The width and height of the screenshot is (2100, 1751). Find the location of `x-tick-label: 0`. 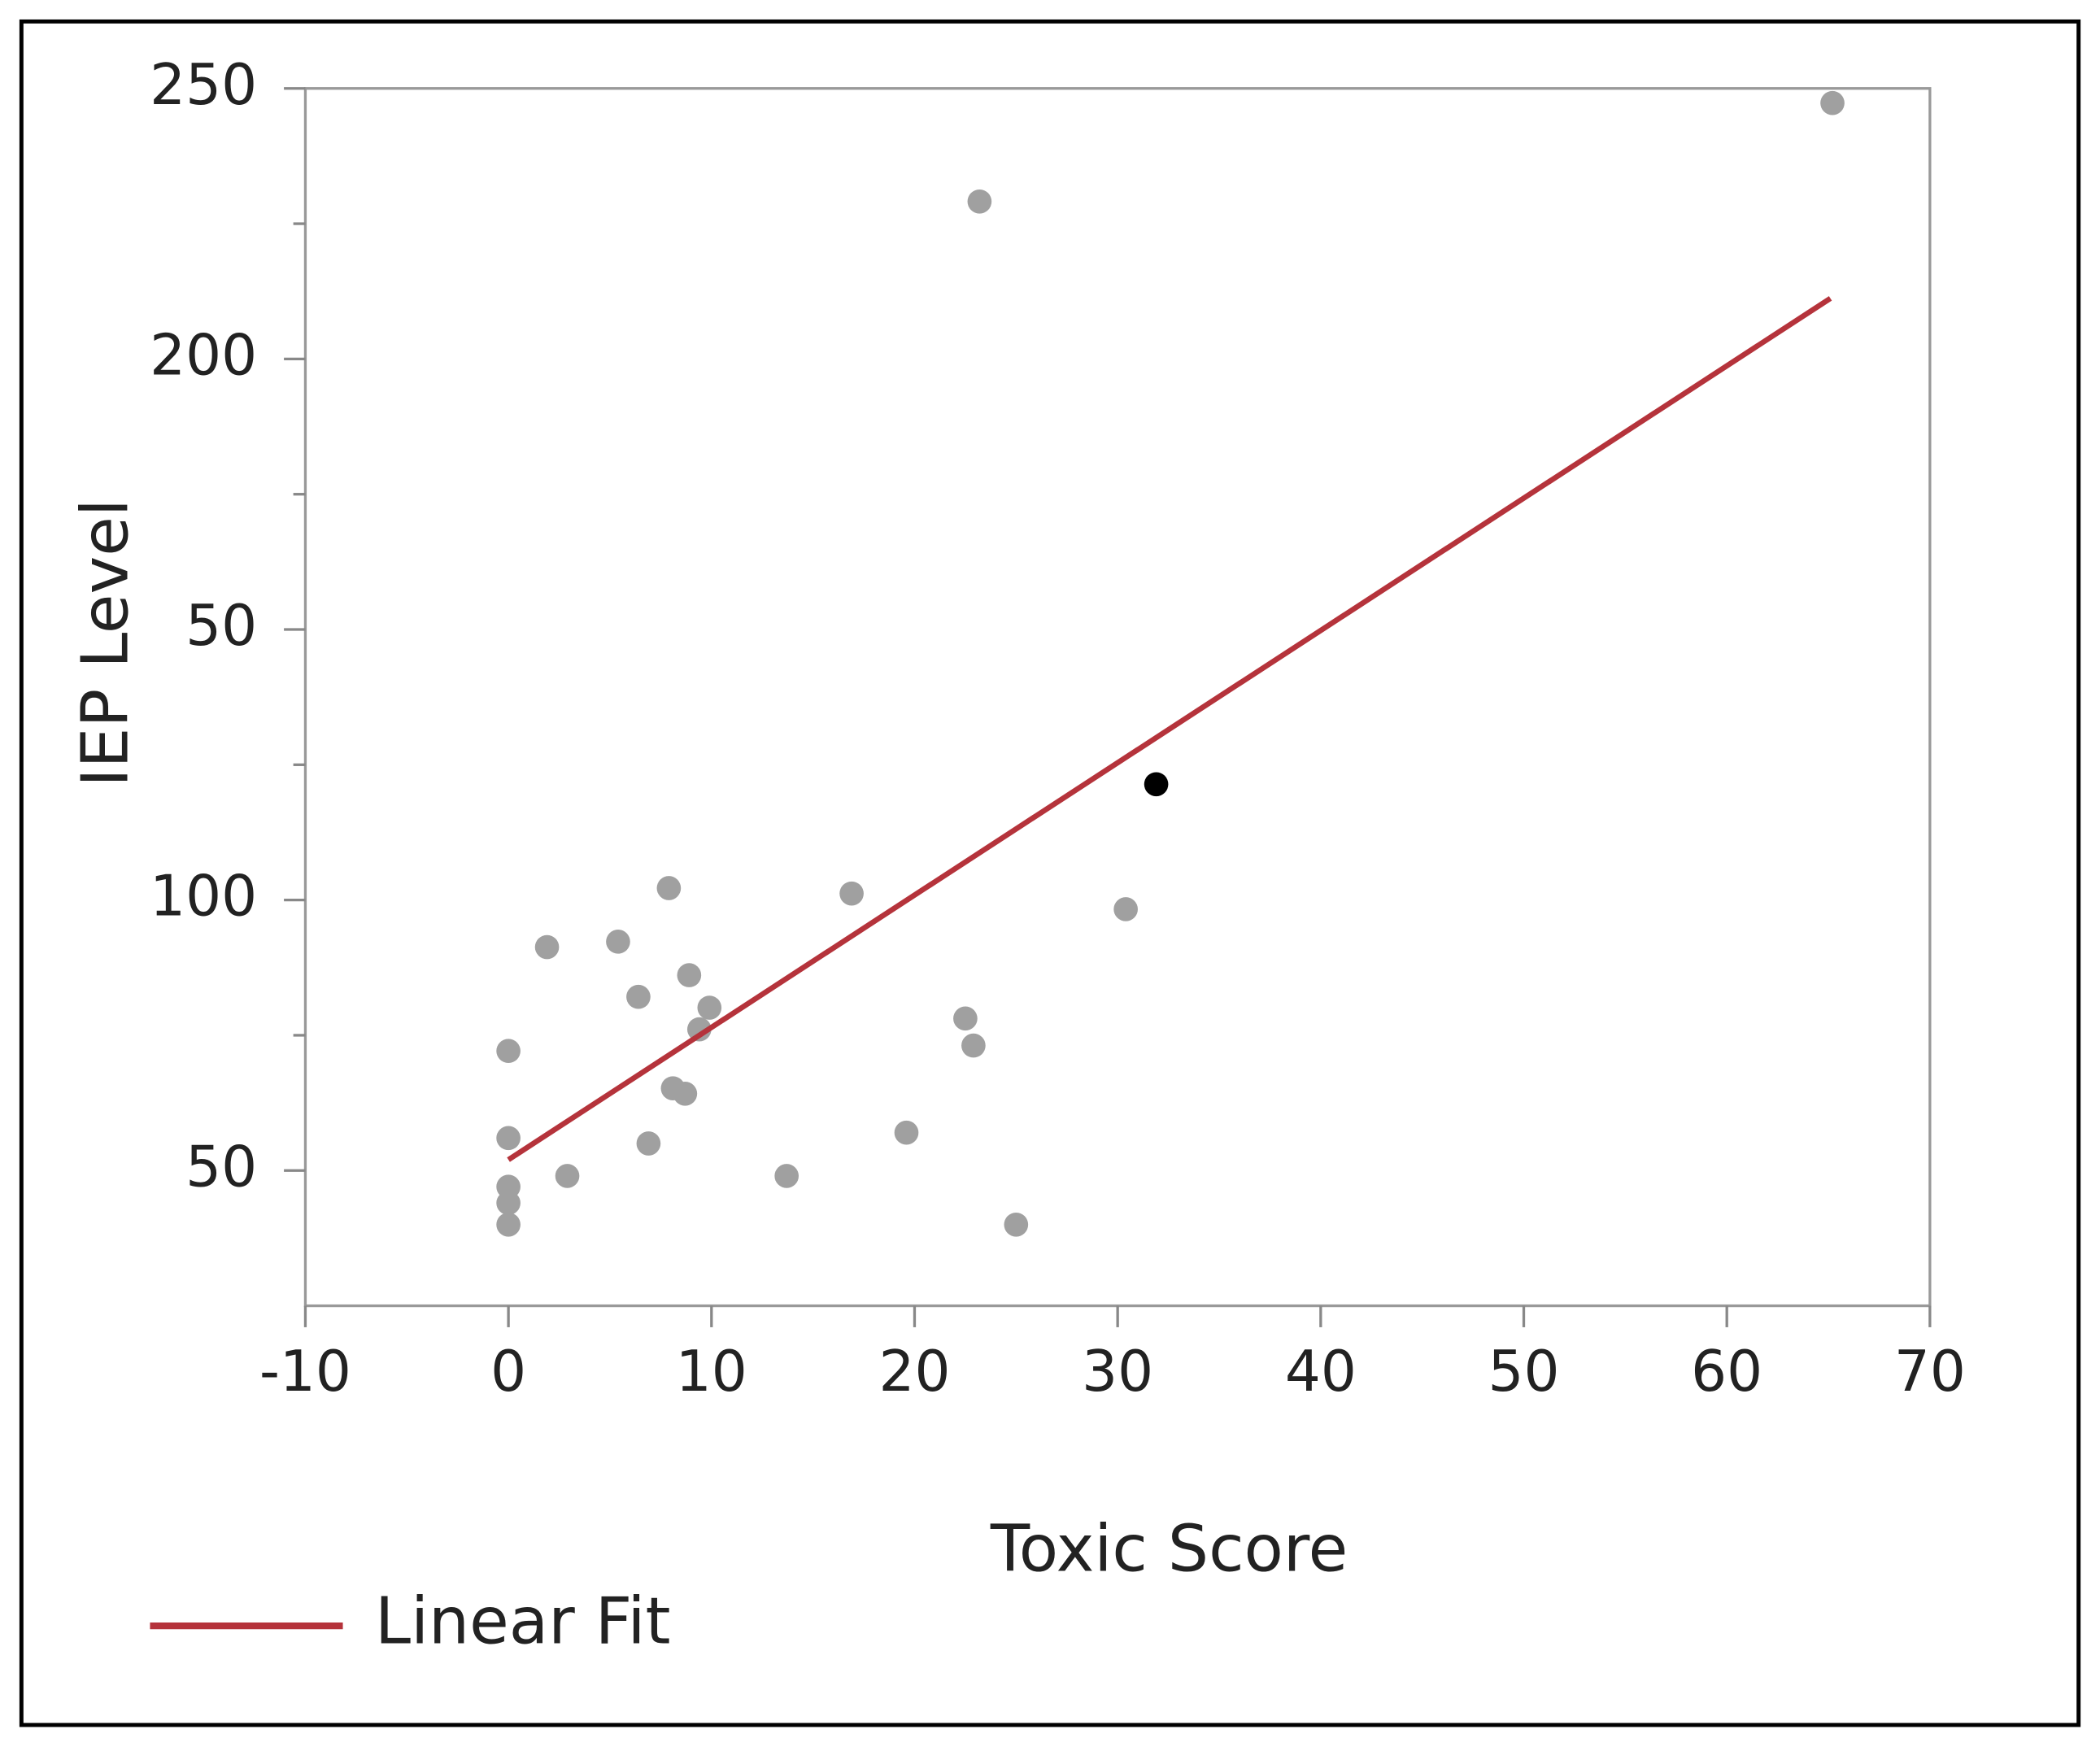

x-tick-label: 0 is located at coordinates (508, 1372).